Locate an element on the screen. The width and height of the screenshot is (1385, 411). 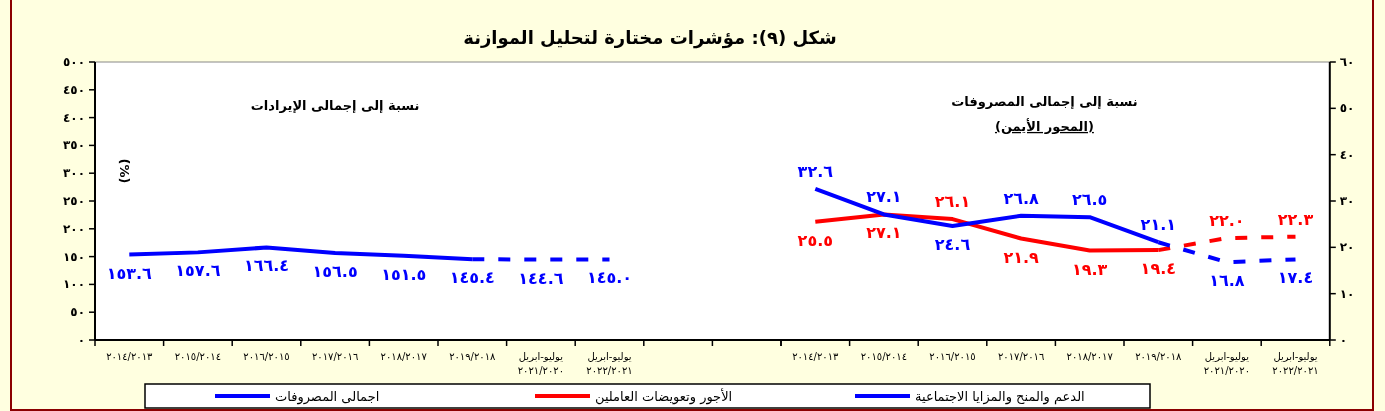
y-tick-label: ٤٠ is located at coordinates (1347, 154).